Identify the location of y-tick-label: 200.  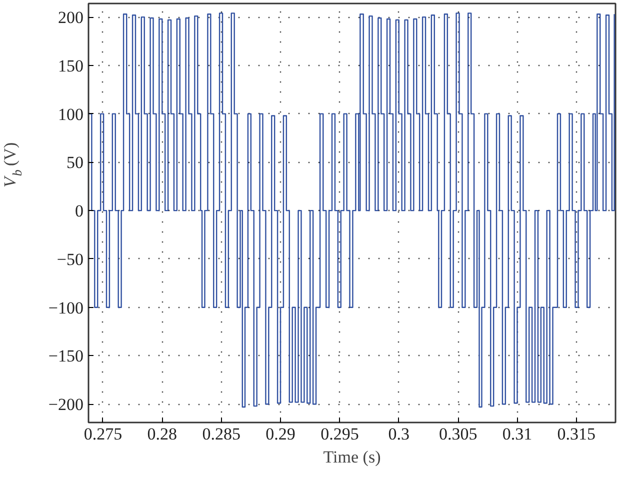
(71, 18).